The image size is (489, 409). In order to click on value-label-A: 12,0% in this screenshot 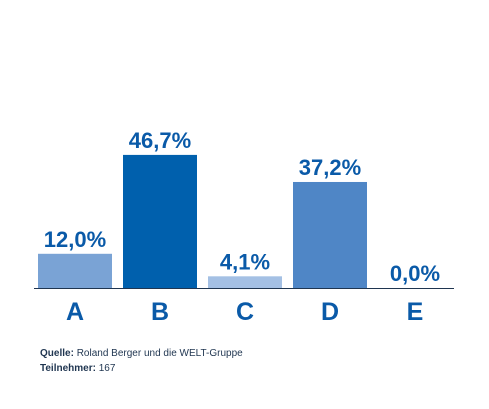, I will do `click(75, 239)`.